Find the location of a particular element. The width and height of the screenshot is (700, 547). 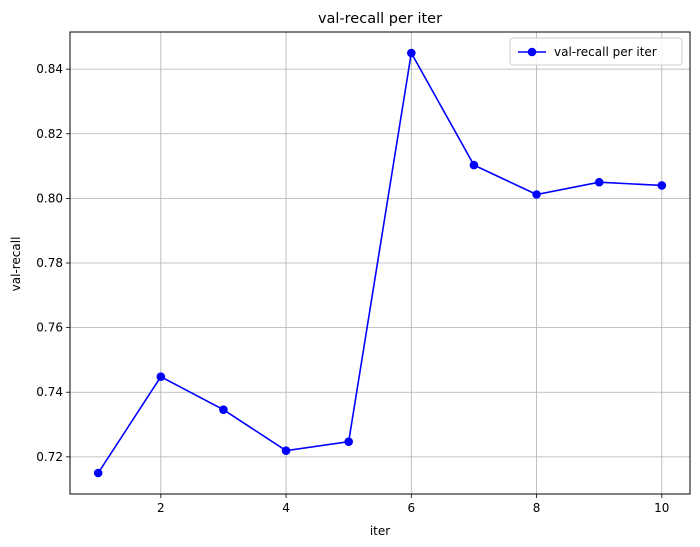

x-tick-label: 6 is located at coordinates (411, 508).